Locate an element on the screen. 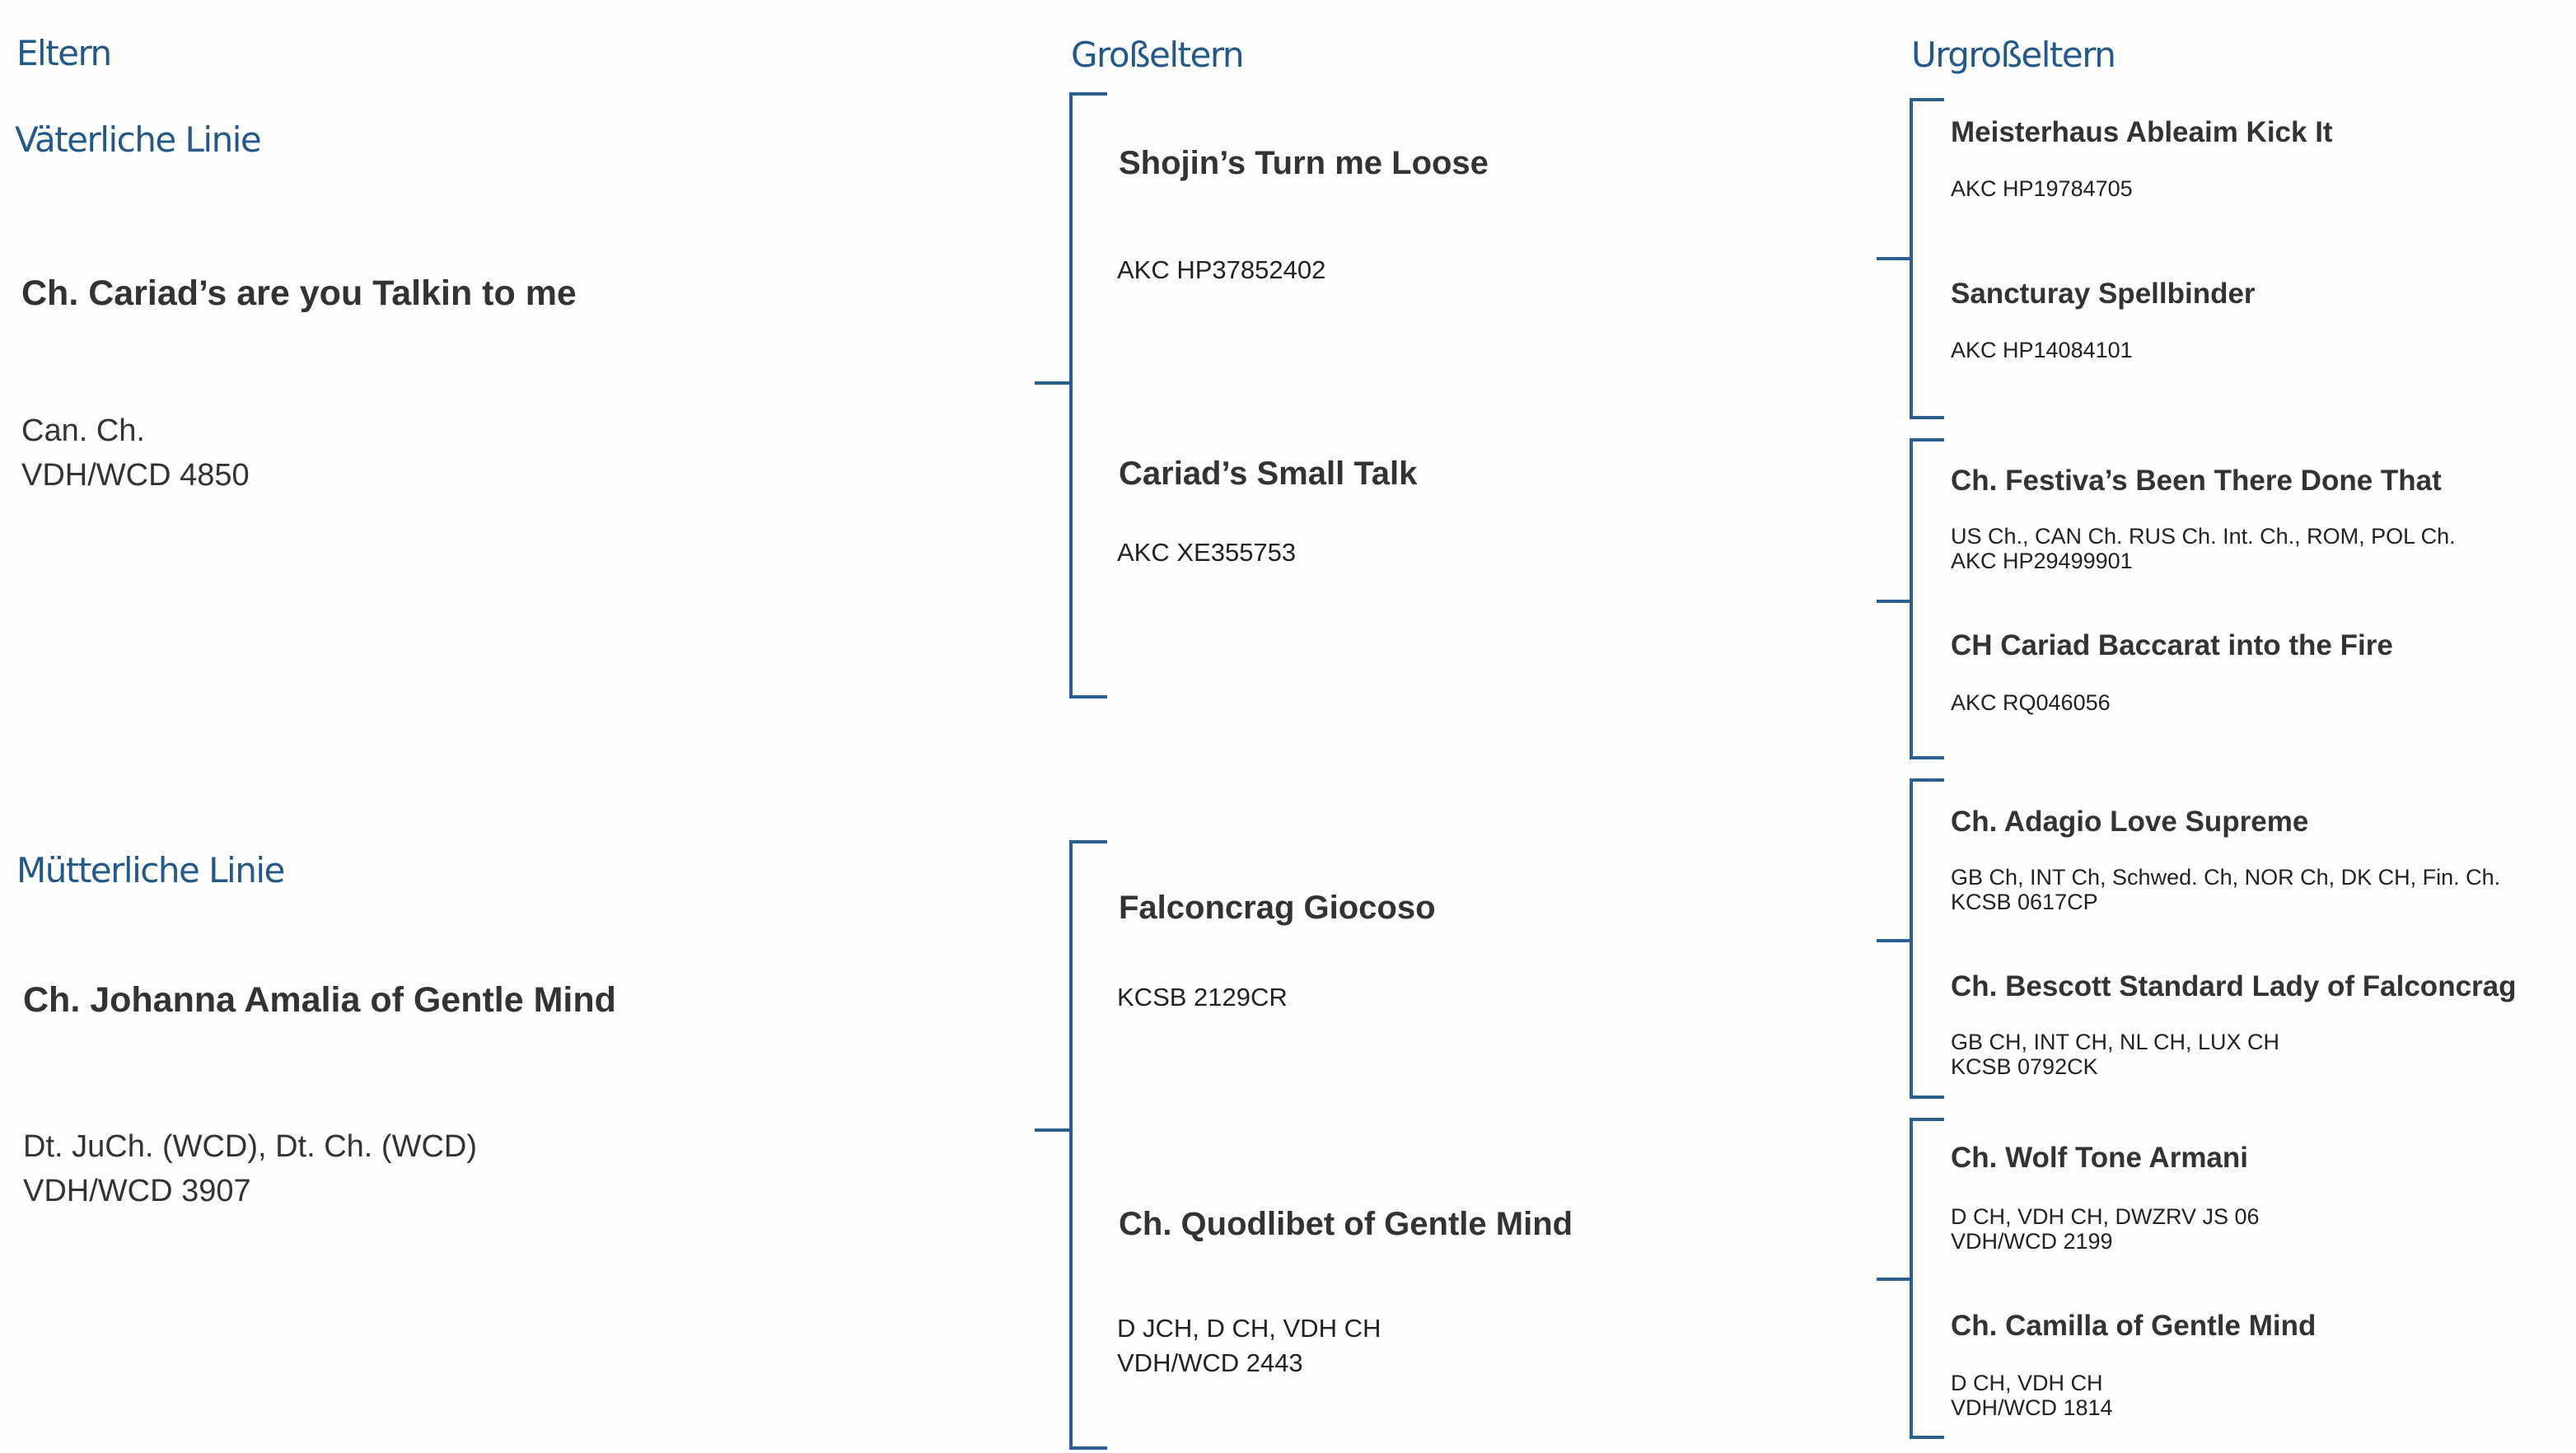 This screenshot has height=1453, width=2576. dam-registration: VDH/WCD 3907 is located at coordinates (137, 1191).